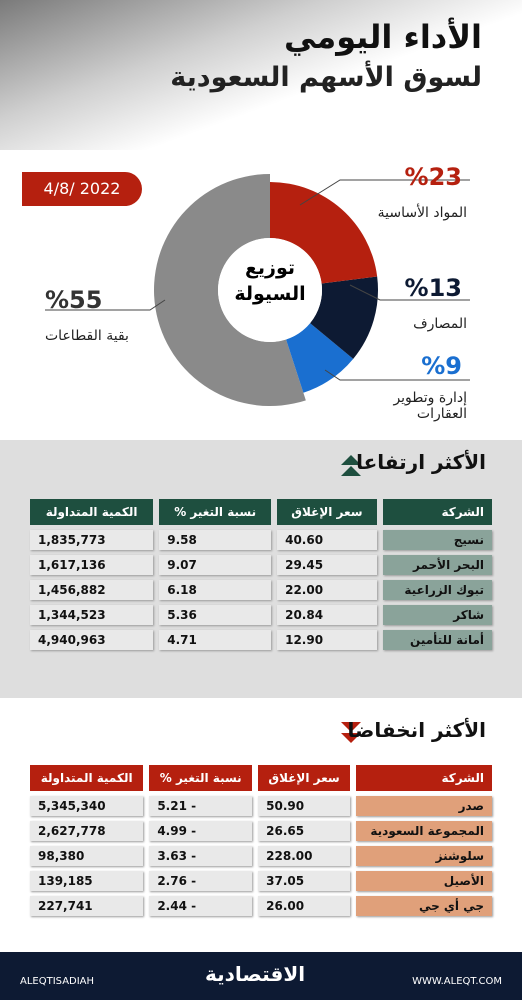  I want to click on table-row: المجموعة السعودية 26.65- 4.99 2,627,778, so click(261, 831).